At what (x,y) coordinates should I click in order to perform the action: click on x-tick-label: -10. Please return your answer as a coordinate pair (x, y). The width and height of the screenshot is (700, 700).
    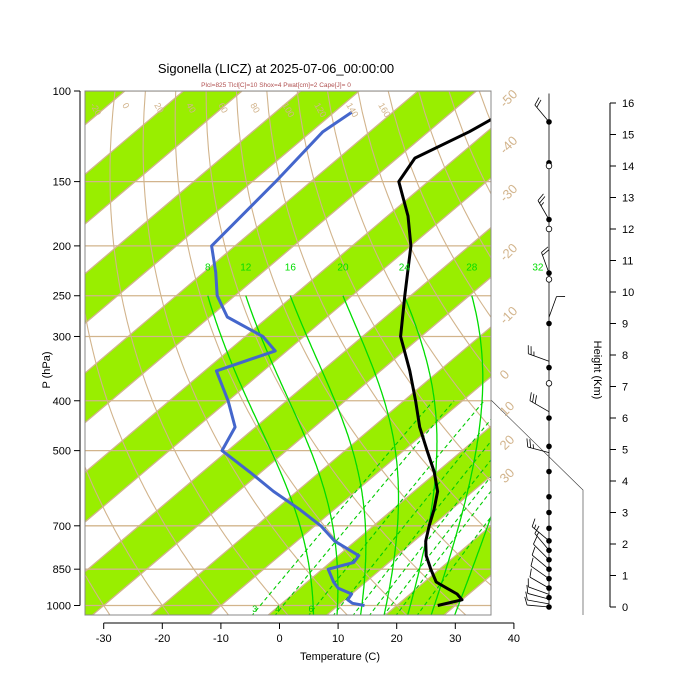
    Looking at the image, I should click on (221, 639).